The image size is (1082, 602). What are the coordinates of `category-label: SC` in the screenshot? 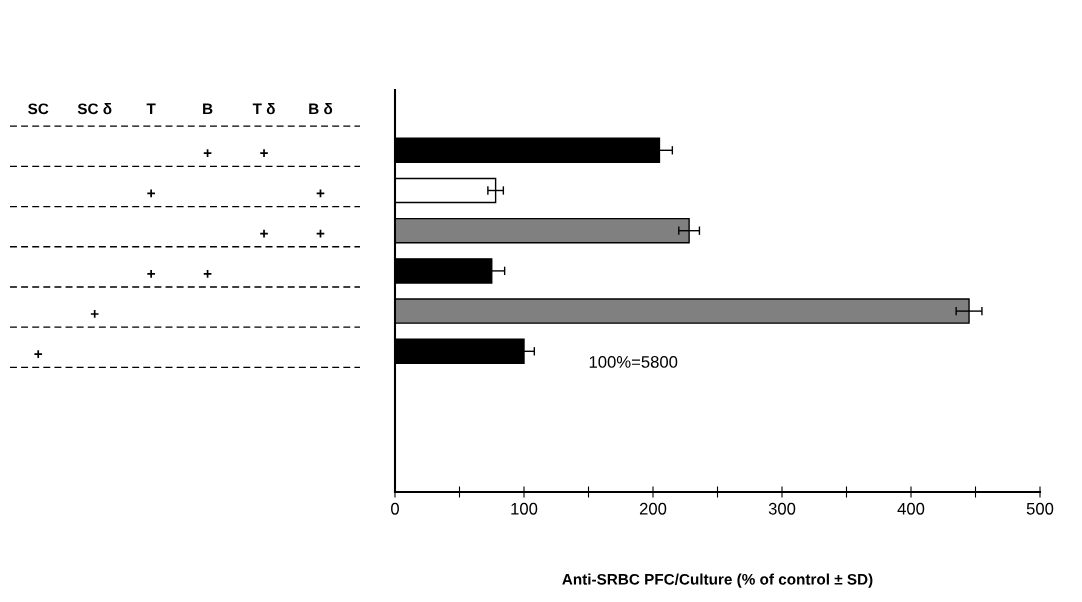 It's located at (38, 109).